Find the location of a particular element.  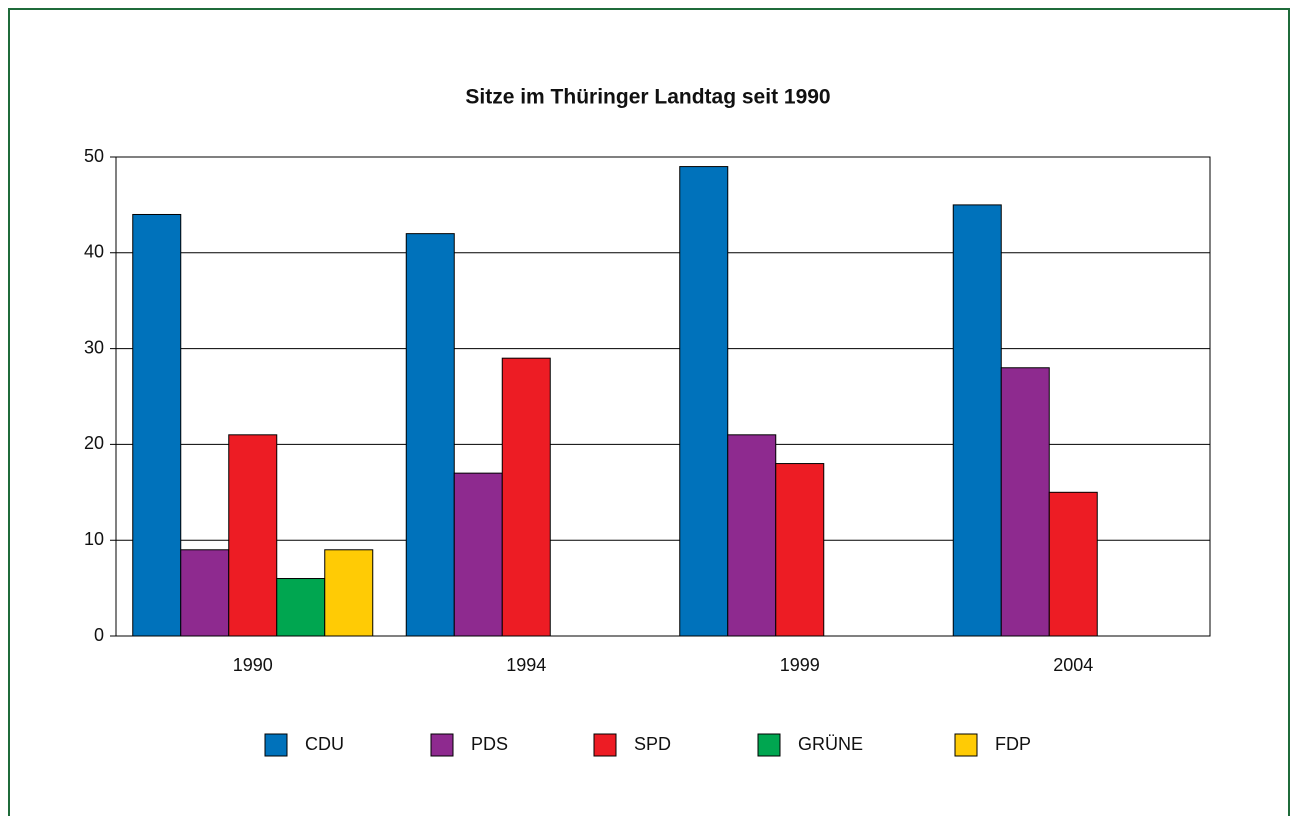

x-tick-label: 1999 is located at coordinates (800, 665).